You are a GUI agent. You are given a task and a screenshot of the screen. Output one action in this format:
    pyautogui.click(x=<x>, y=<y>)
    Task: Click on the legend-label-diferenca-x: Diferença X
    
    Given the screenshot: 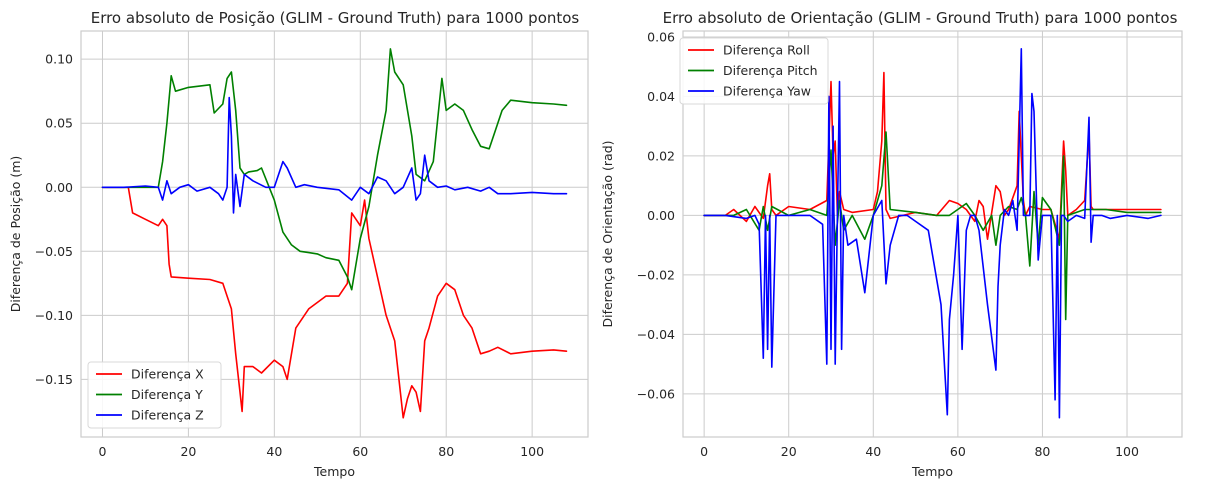 What is the action you would take?
    pyautogui.click(x=167, y=374)
    